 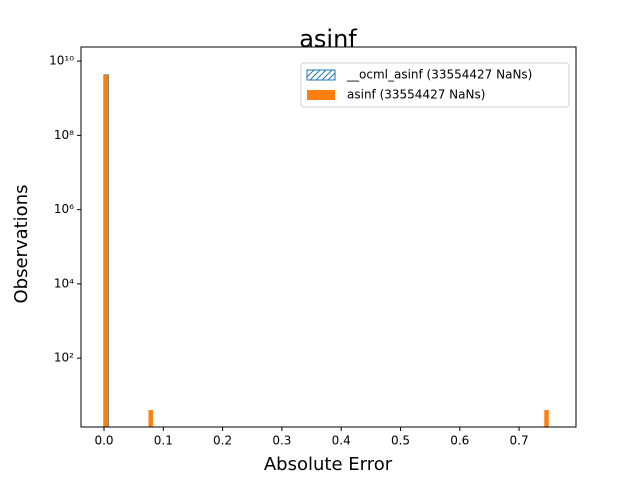 I want to click on legend-label: __ocml_asinf (33554427 NaNs), so click(x=439, y=75).